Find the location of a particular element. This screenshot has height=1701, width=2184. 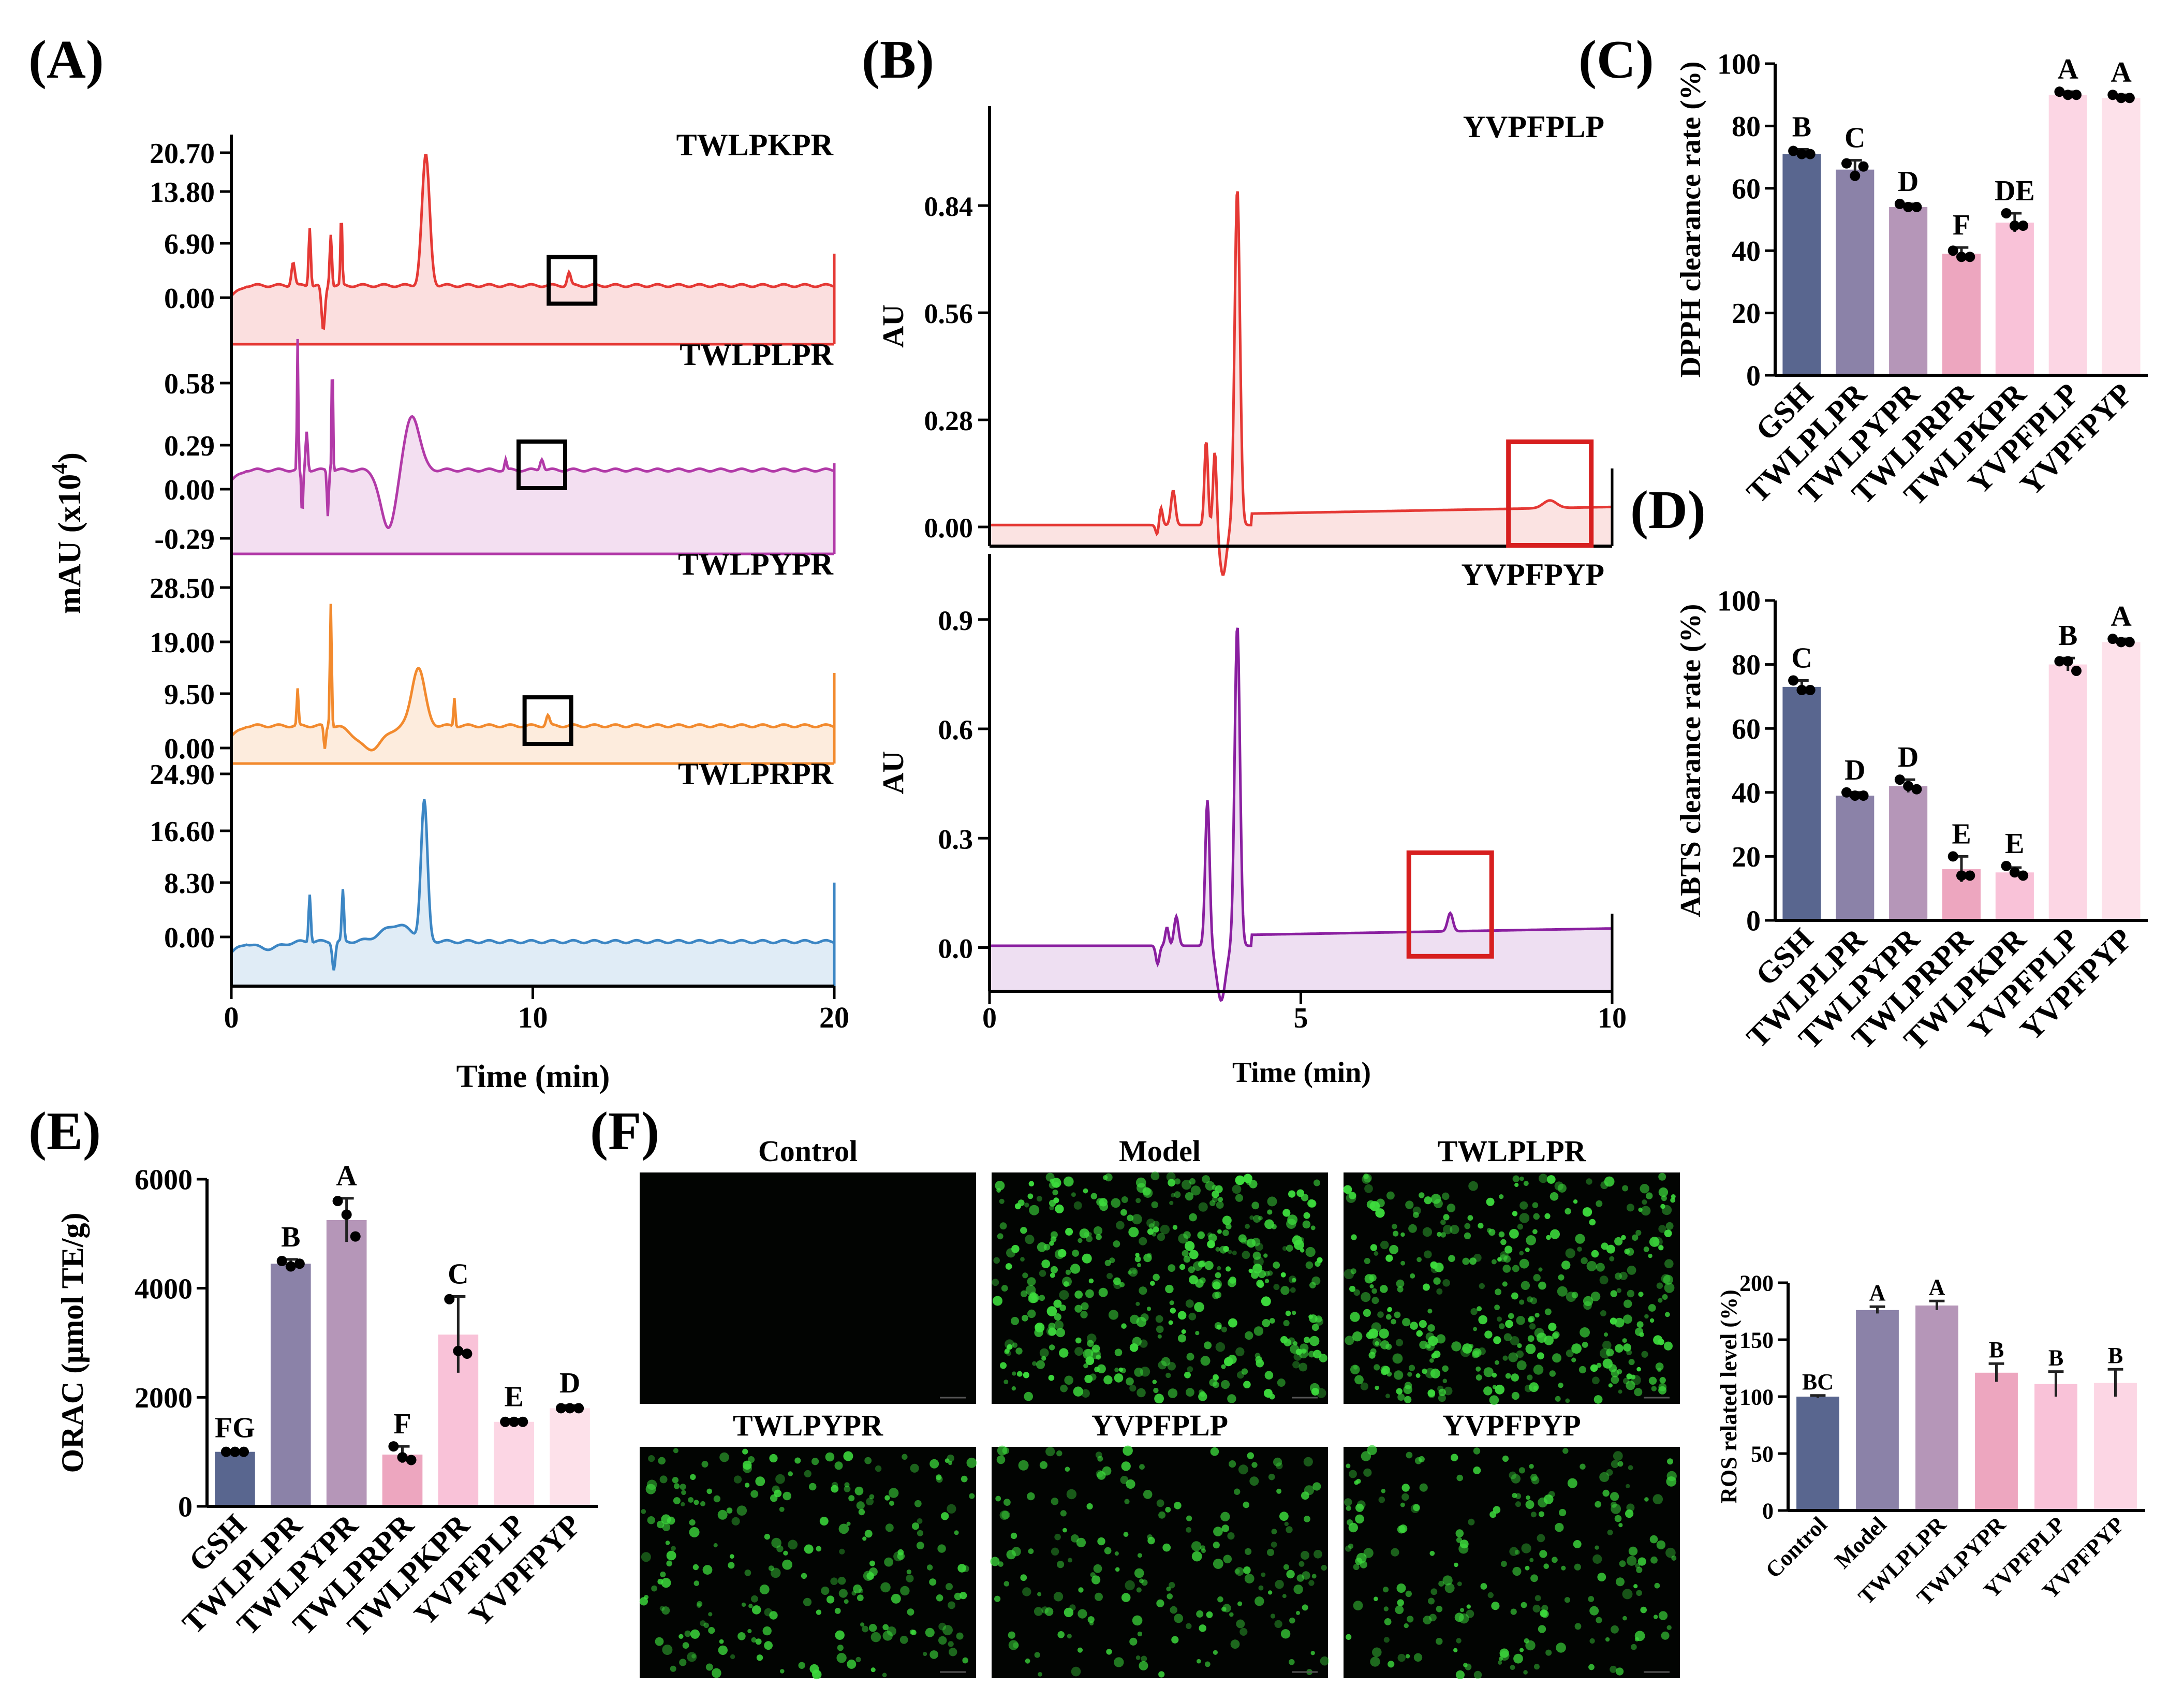

panel-f-y-tick-label: 0 is located at coordinates (1768, 1510).